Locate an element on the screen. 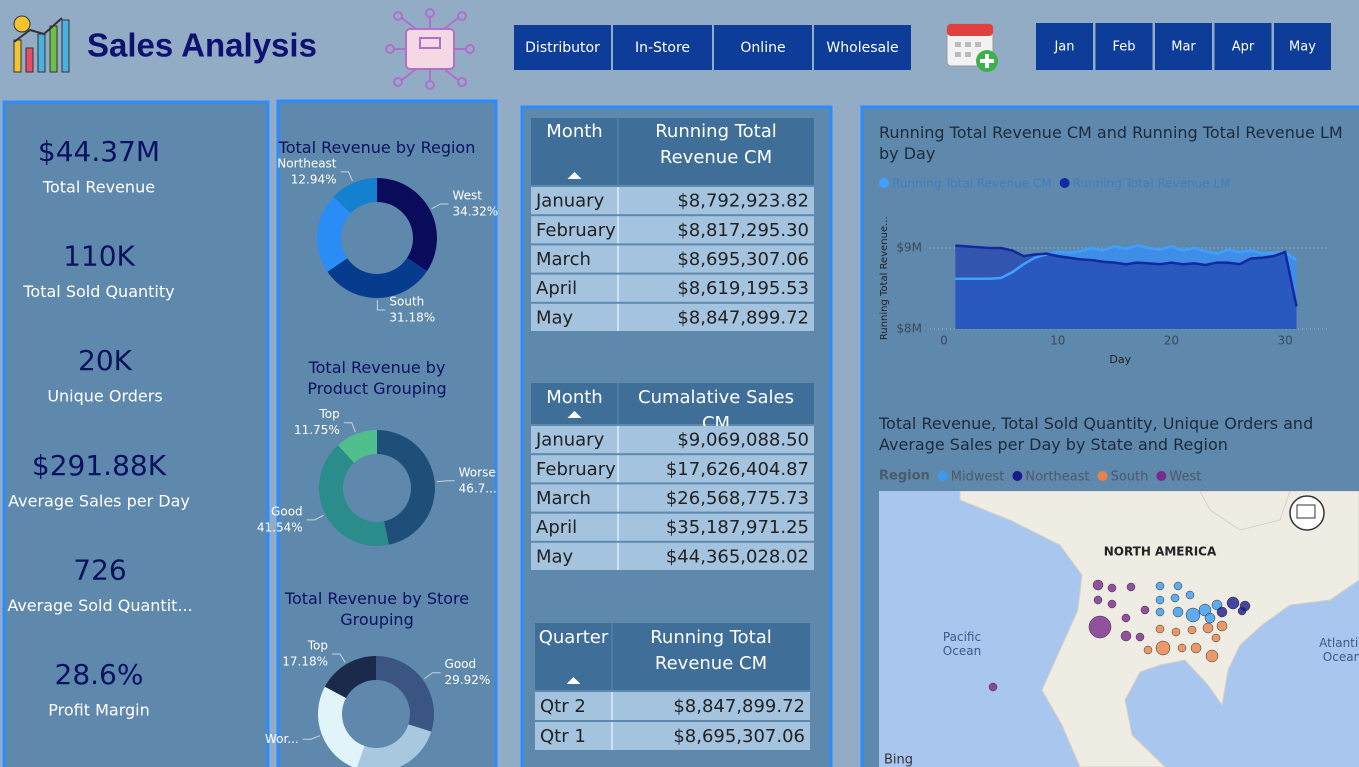  table-header-cell: Quarter is located at coordinates (574, 637).